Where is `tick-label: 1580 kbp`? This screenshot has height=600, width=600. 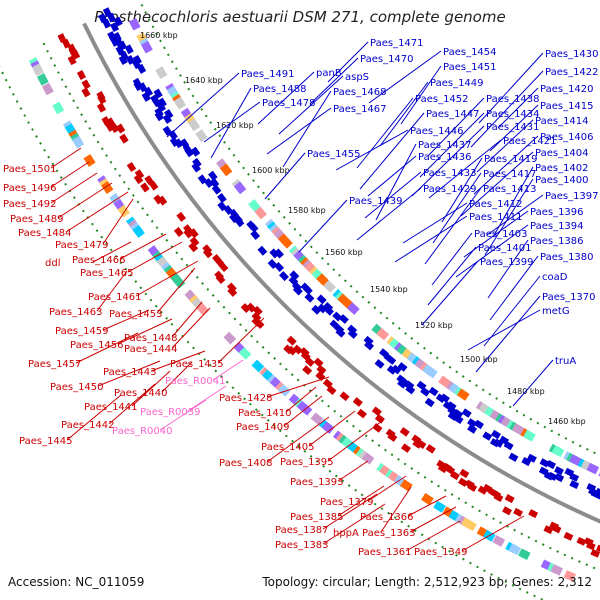 tick-label: 1580 kbp is located at coordinates (307, 210).